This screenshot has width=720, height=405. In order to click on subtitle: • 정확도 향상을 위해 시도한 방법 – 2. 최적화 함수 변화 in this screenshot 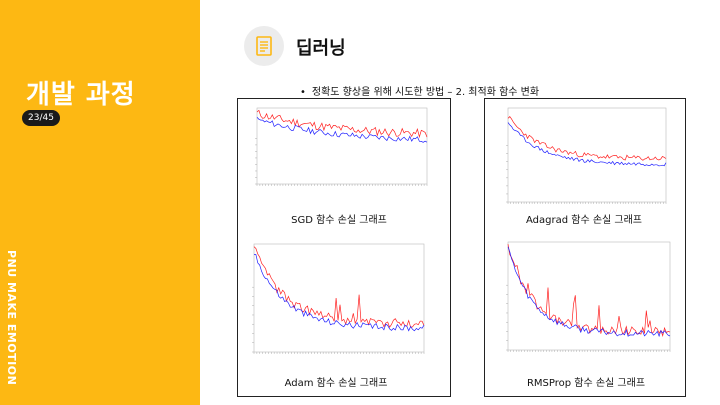, I will do `click(419, 90)`.